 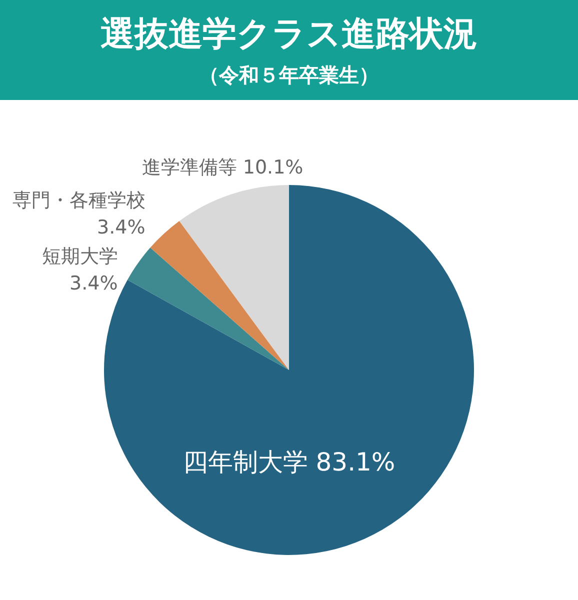 I want to click on slice-label: 四年制大学 83.1%, so click(x=289, y=462).